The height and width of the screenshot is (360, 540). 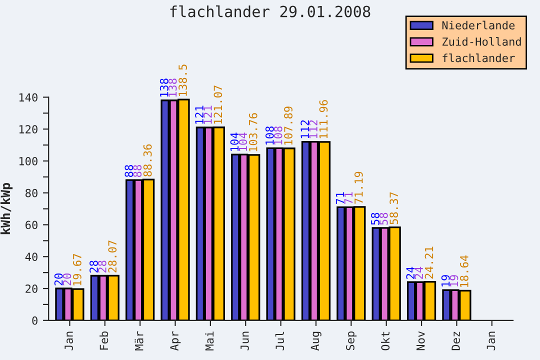 What do you see at coordinates (6, 208) in the screenshot?
I see `y-axis-title: kWh/kWp` at bounding box center [6, 208].